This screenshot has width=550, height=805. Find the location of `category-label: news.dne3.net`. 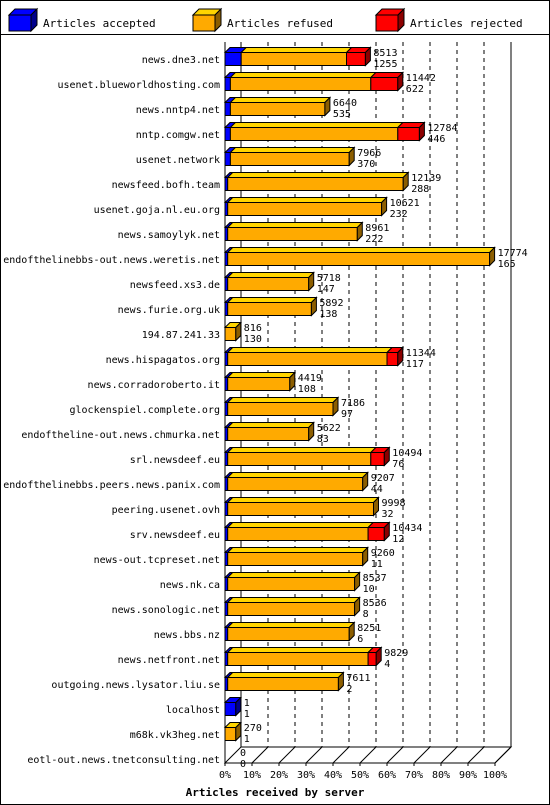

category-label: news.dne3.net is located at coordinates (181, 60).